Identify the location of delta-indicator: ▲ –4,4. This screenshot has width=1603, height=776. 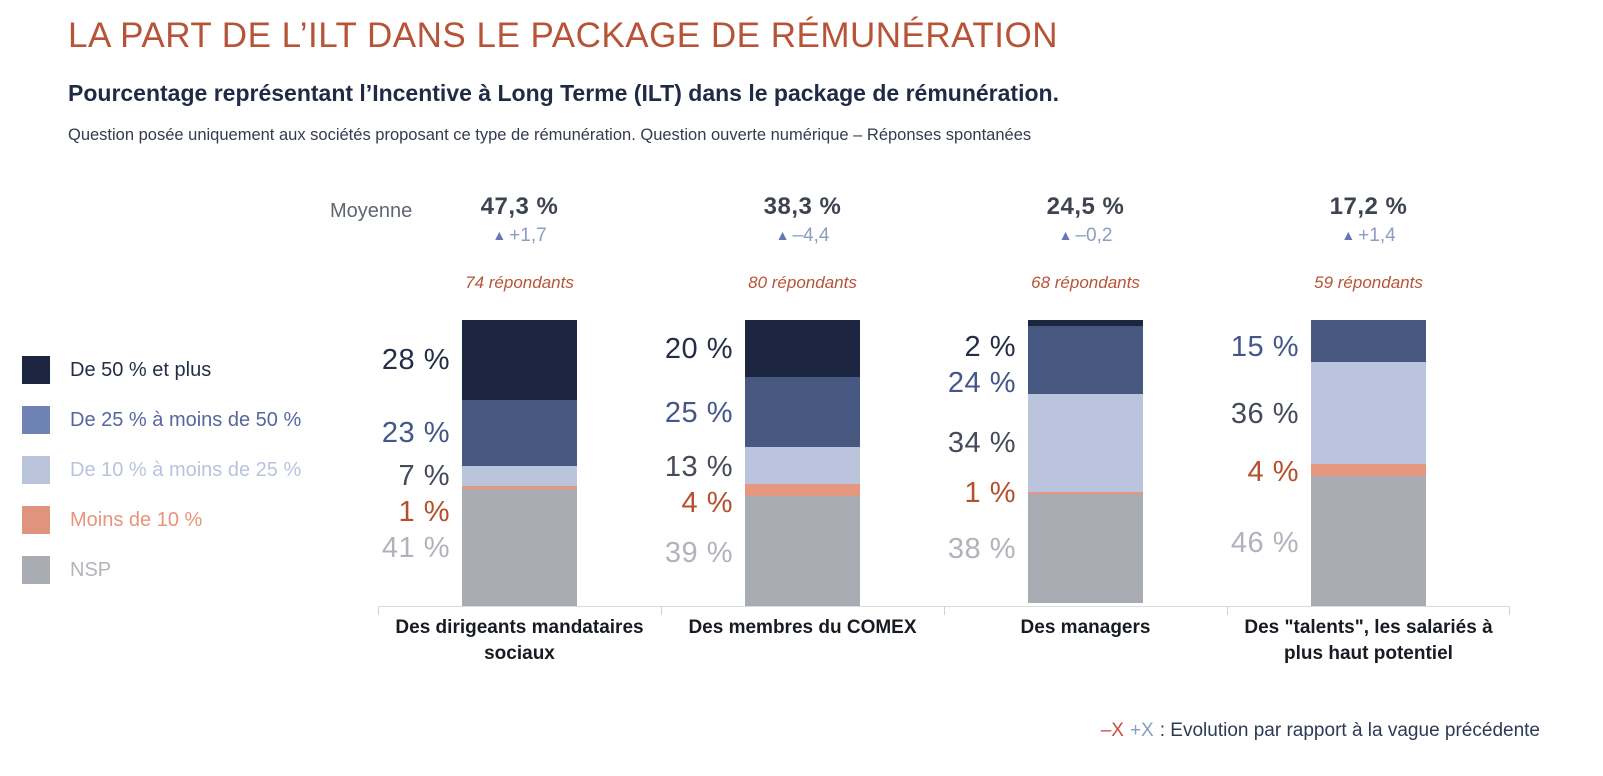
(802, 236).